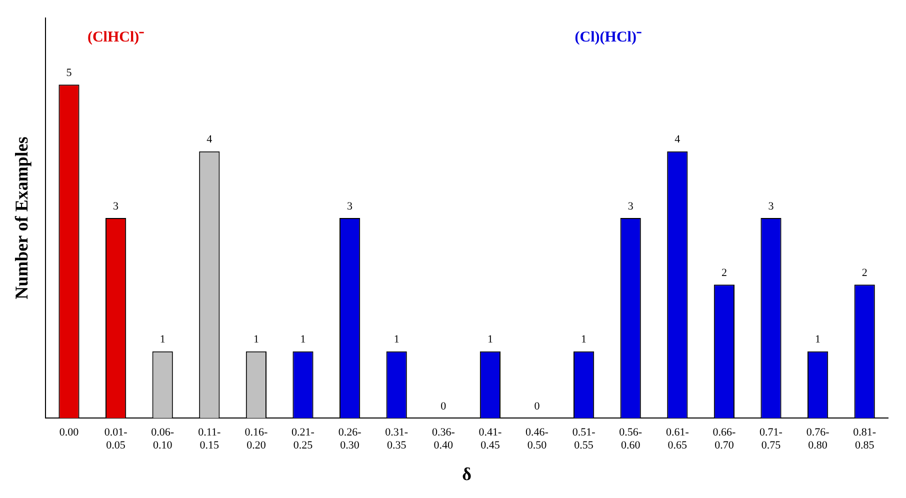 The height and width of the screenshot is (498, 906). Describe the element at coordinates (69, 73) in the screenshot. I see `data-label: 5` at that location.